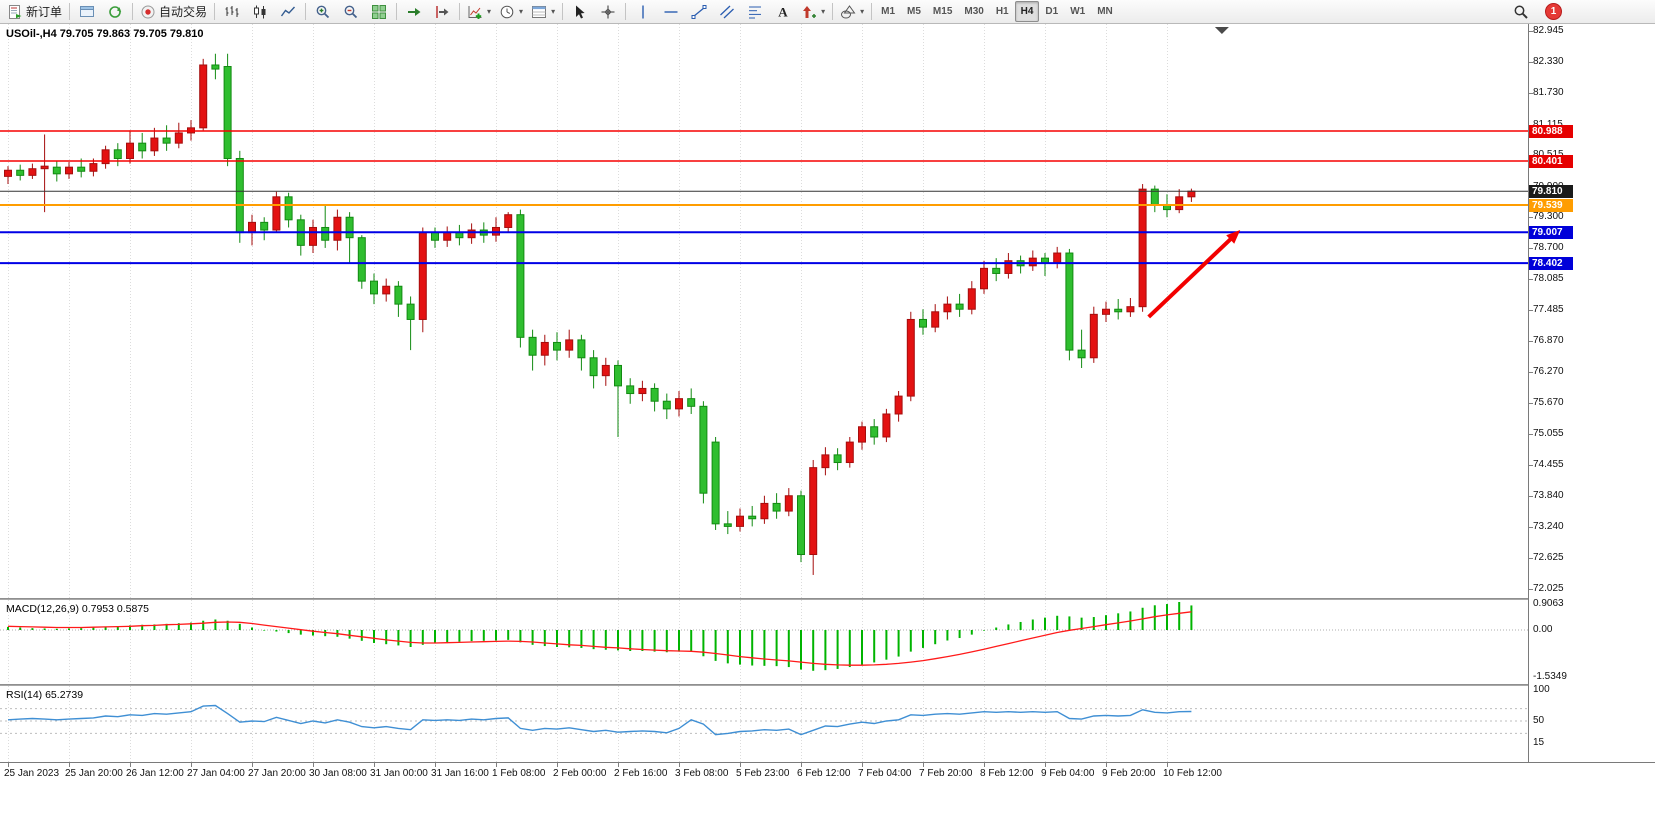 The width and height of the screenshot is (1655, 826). Describe the element at coordinates (888, 11) in the screenshot. I see `timeframe-m1-button: M1` at that location.